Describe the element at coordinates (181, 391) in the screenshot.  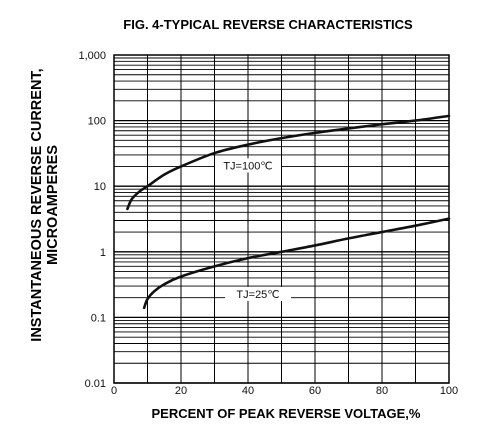
I see `x-tick-label: 20` at that location.